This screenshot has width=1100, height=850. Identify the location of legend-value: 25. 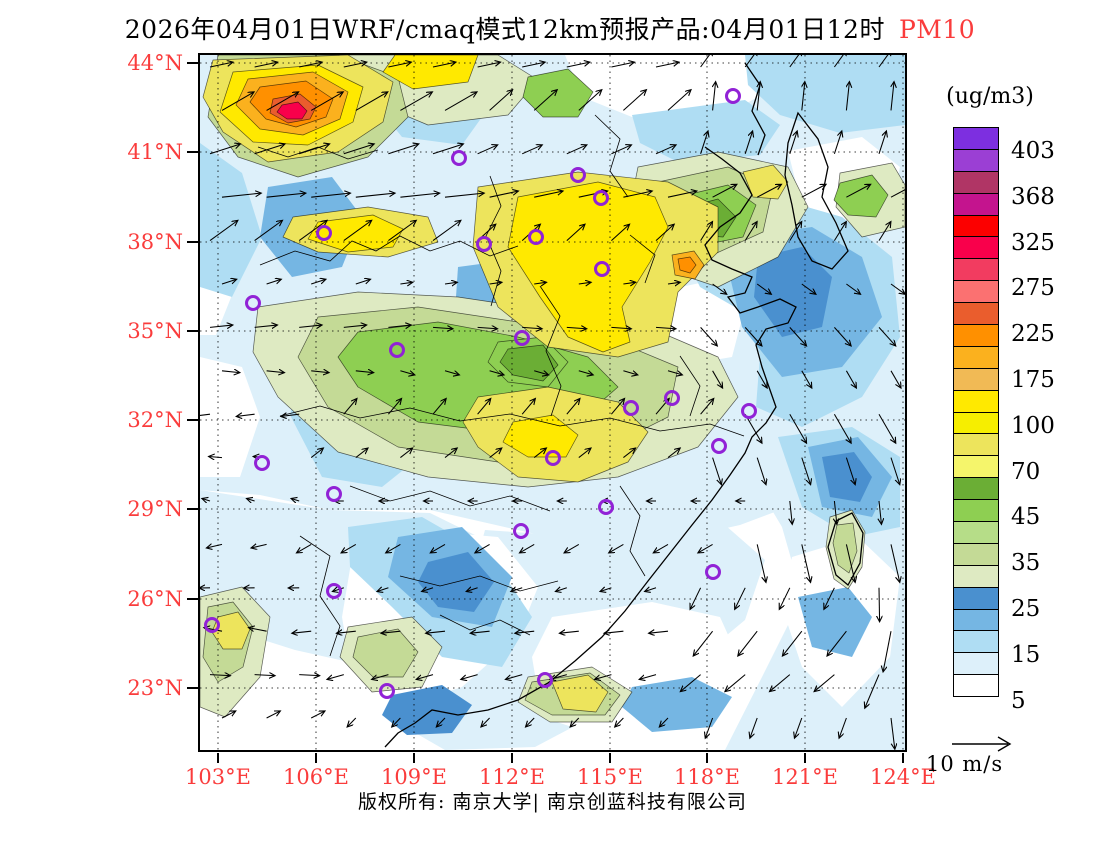
(1026, 608).